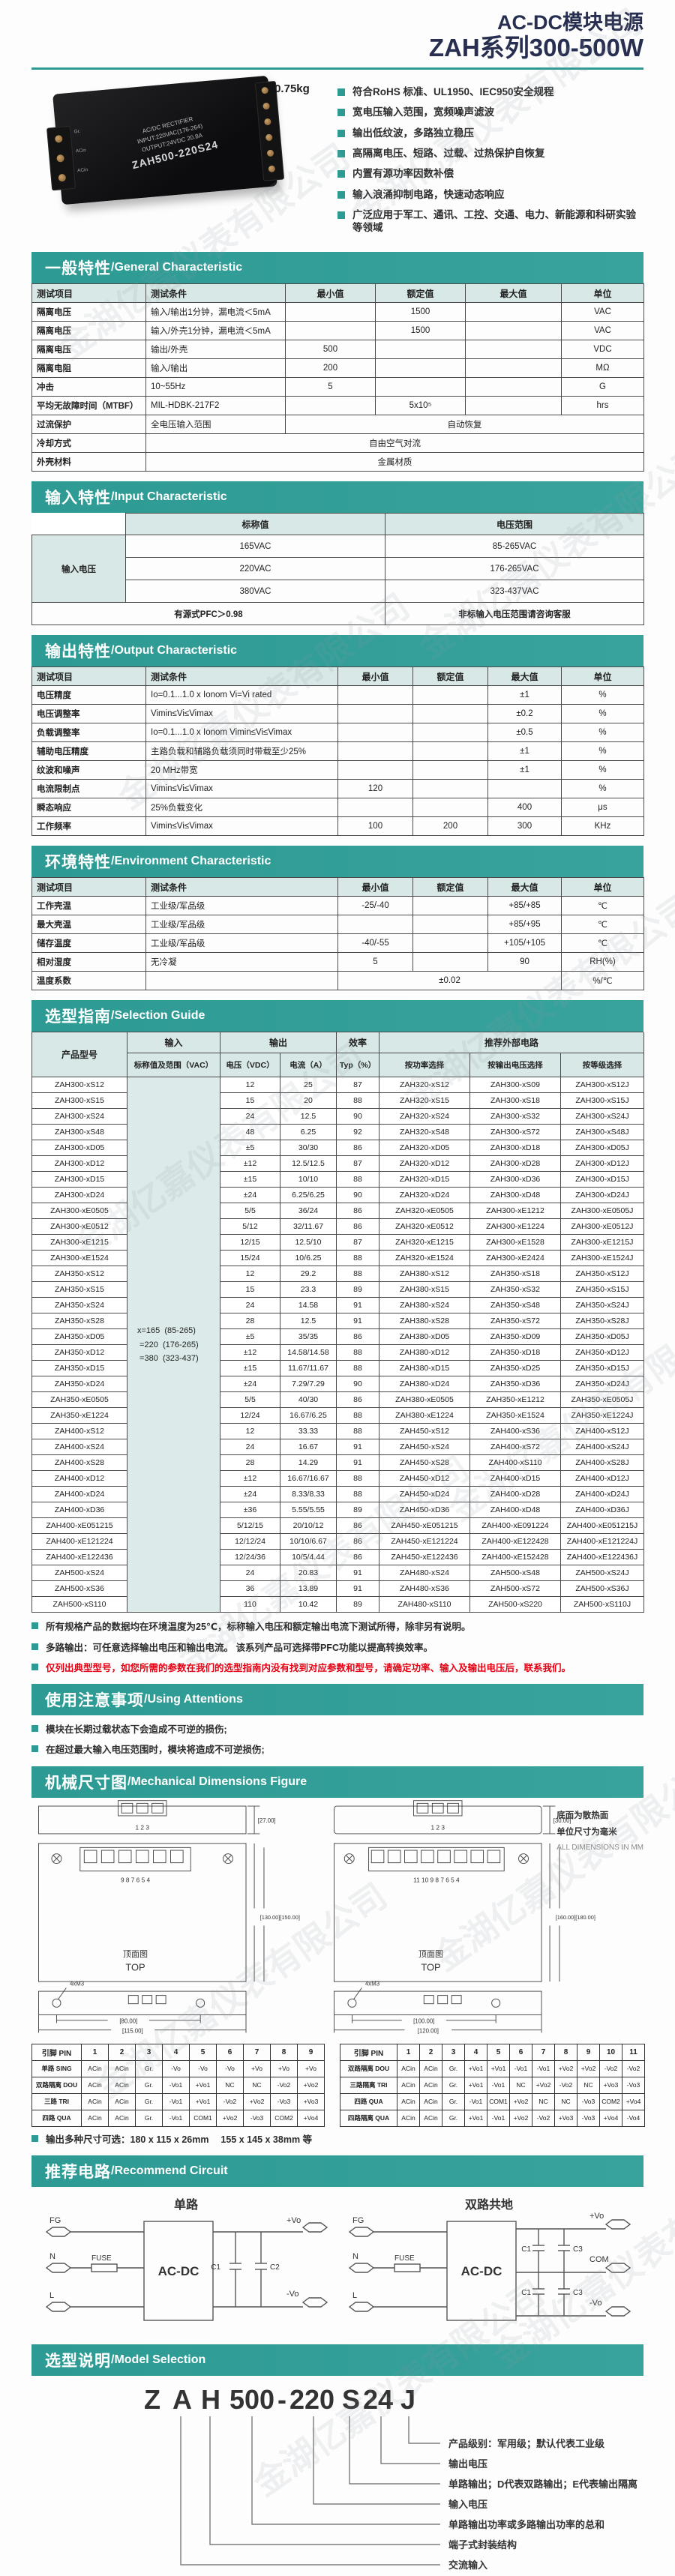 This screenshot has width=675, height=2576. Describe the element at coordinates (308, 1148) in the screenshot. I see `current-cell: 30/30` at that location.